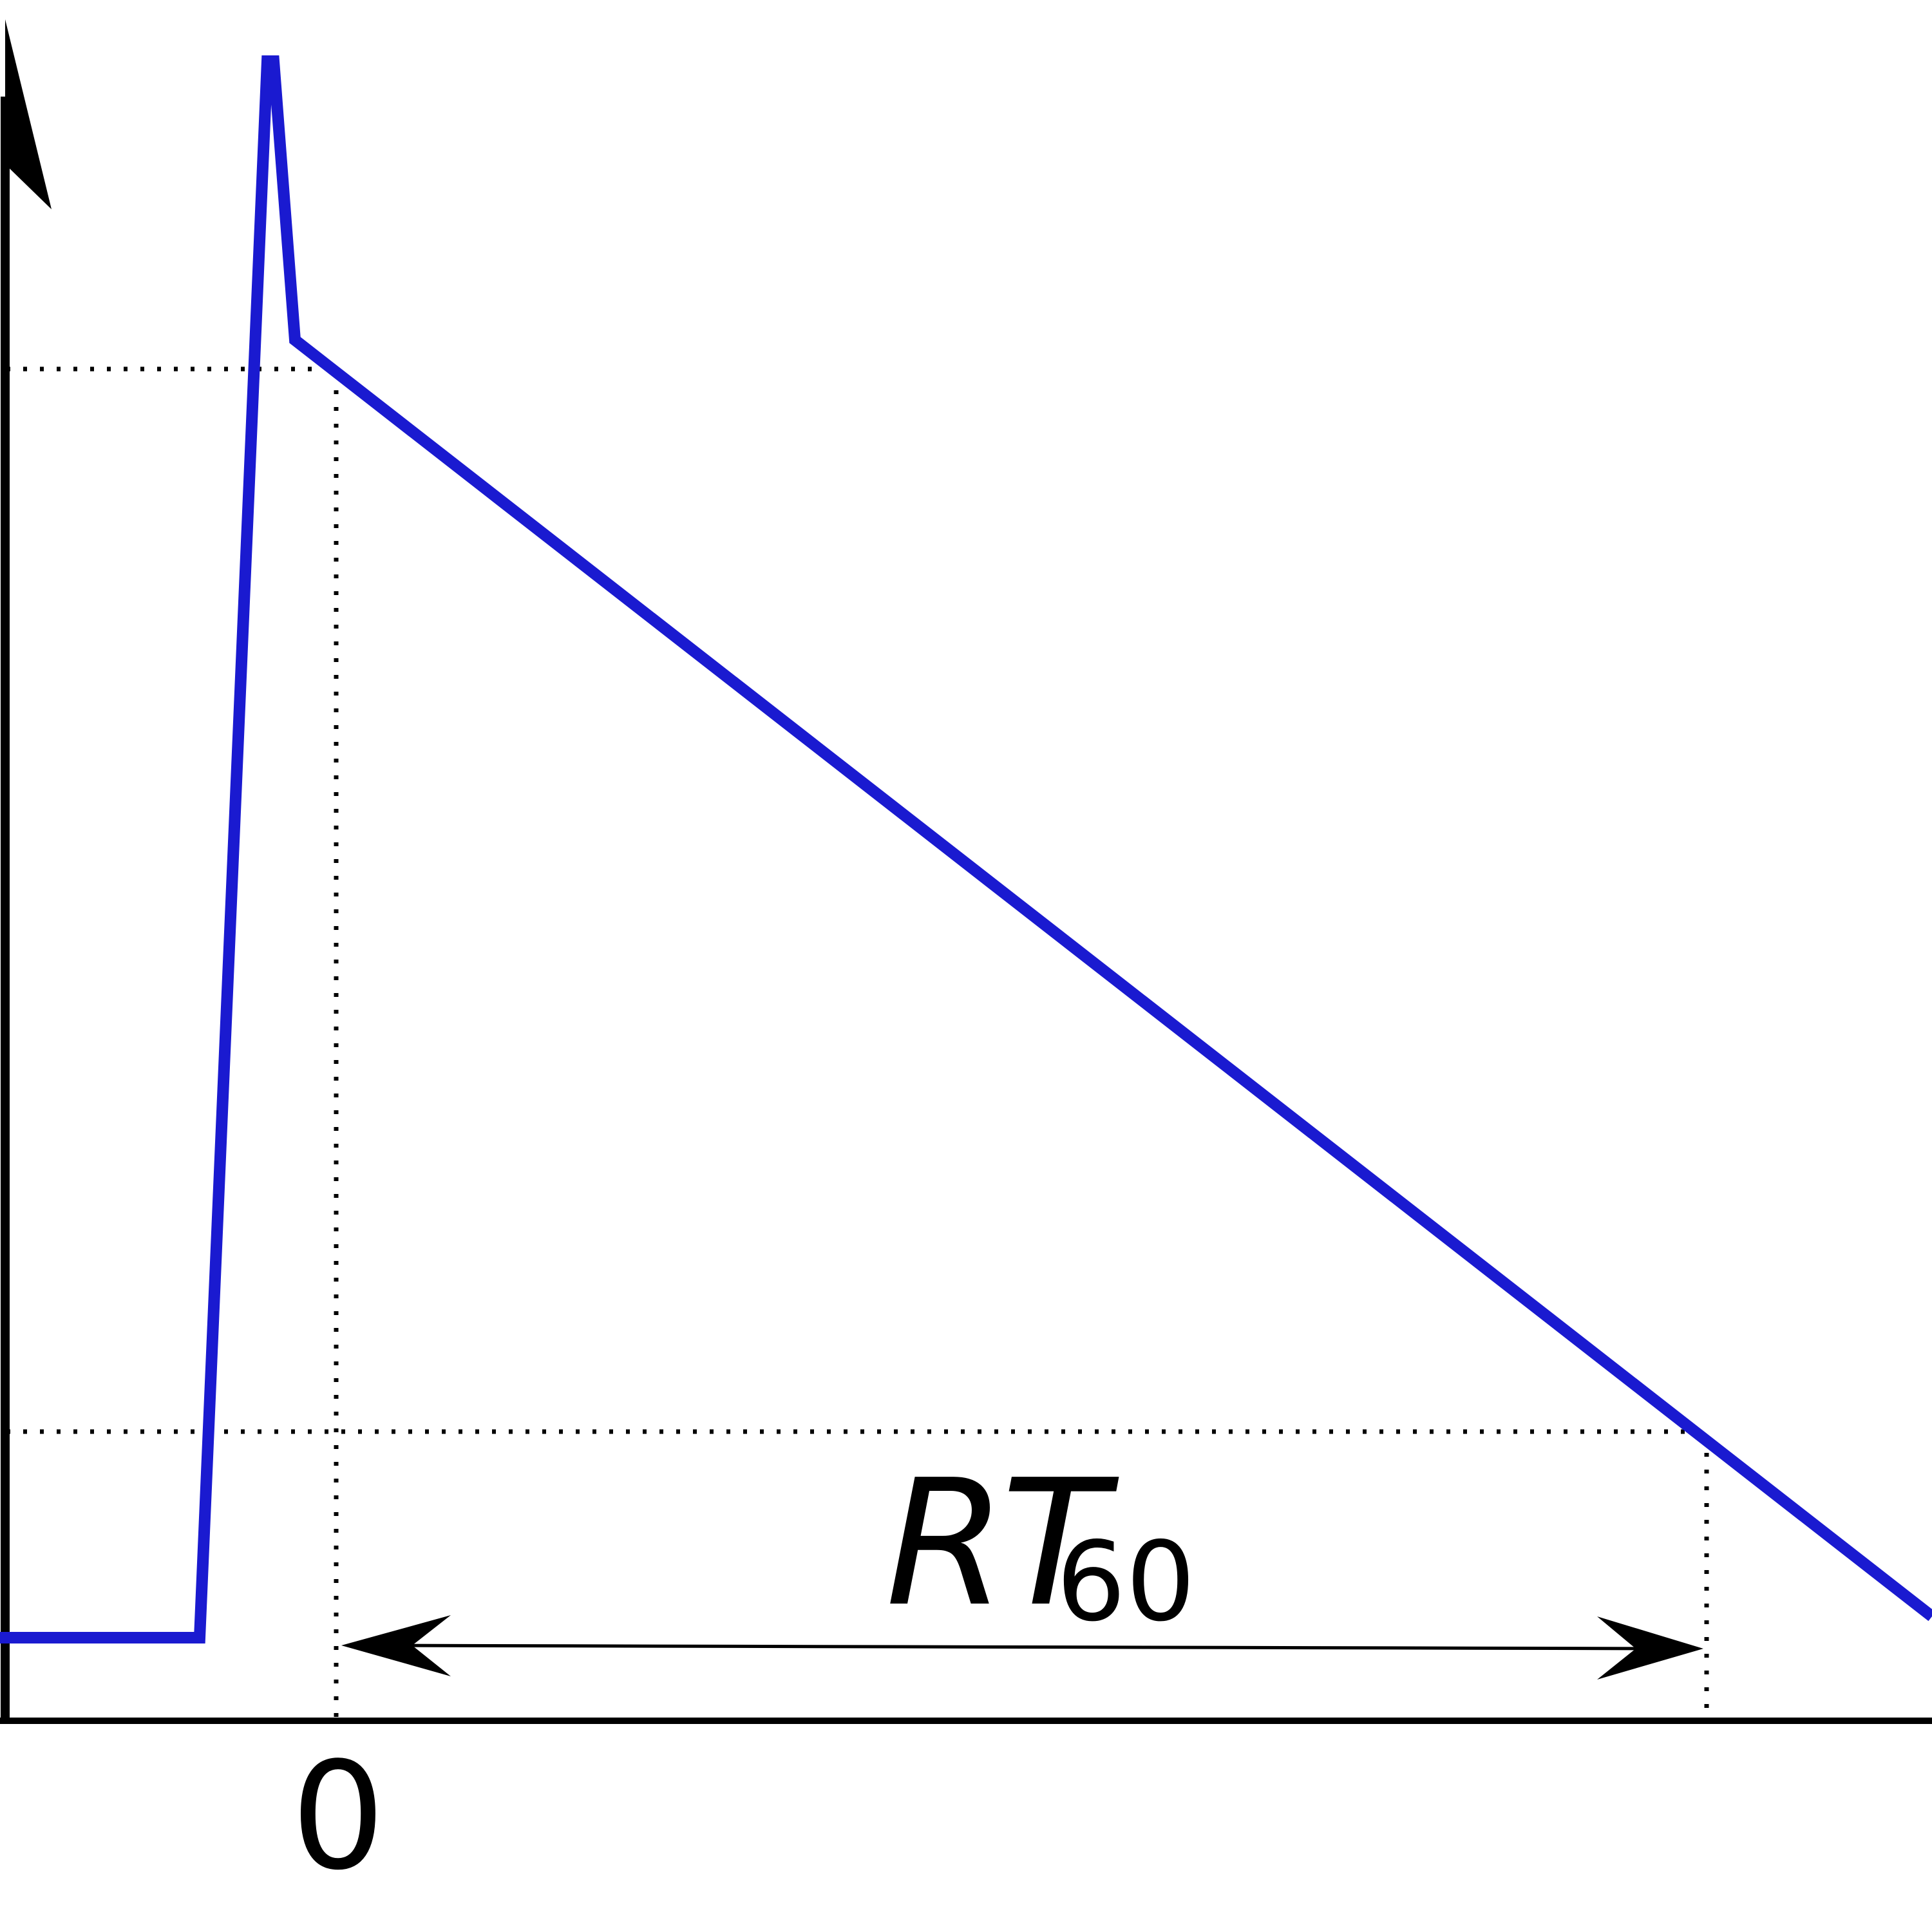  I want to click on rt60-symbol-t: T, so click(1061, 1543).